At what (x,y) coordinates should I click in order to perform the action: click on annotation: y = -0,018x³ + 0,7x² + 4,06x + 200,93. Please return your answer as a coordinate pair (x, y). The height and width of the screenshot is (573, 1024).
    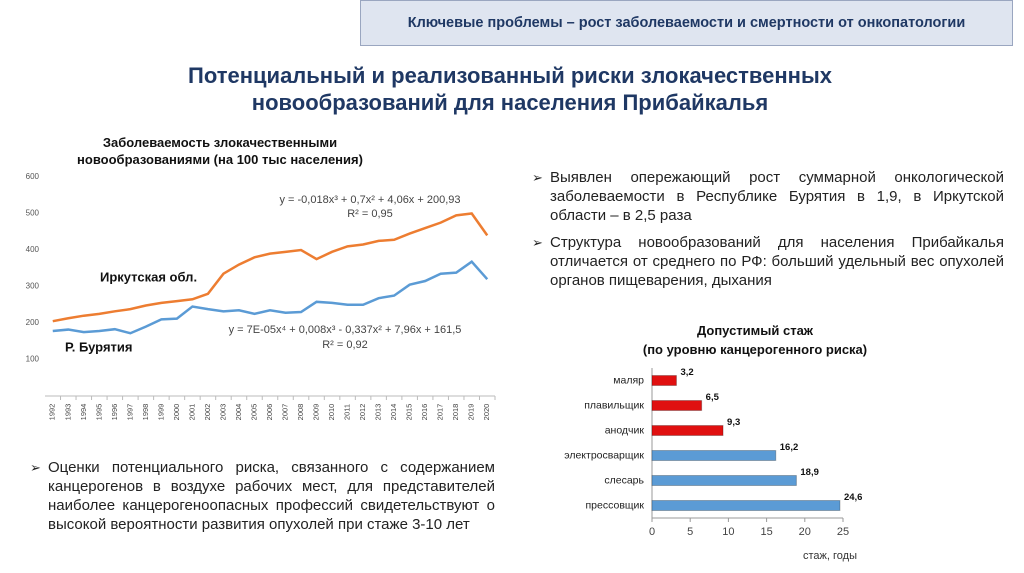
    Looking at the image, I should click on (369, 200).